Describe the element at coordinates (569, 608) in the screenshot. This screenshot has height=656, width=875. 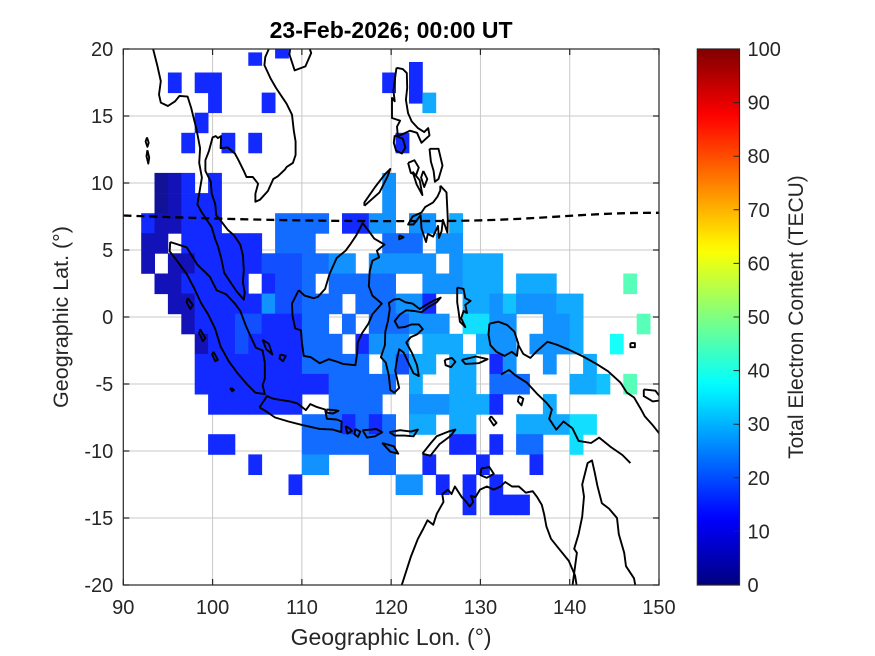
I see `svg-text: 140` at that location.